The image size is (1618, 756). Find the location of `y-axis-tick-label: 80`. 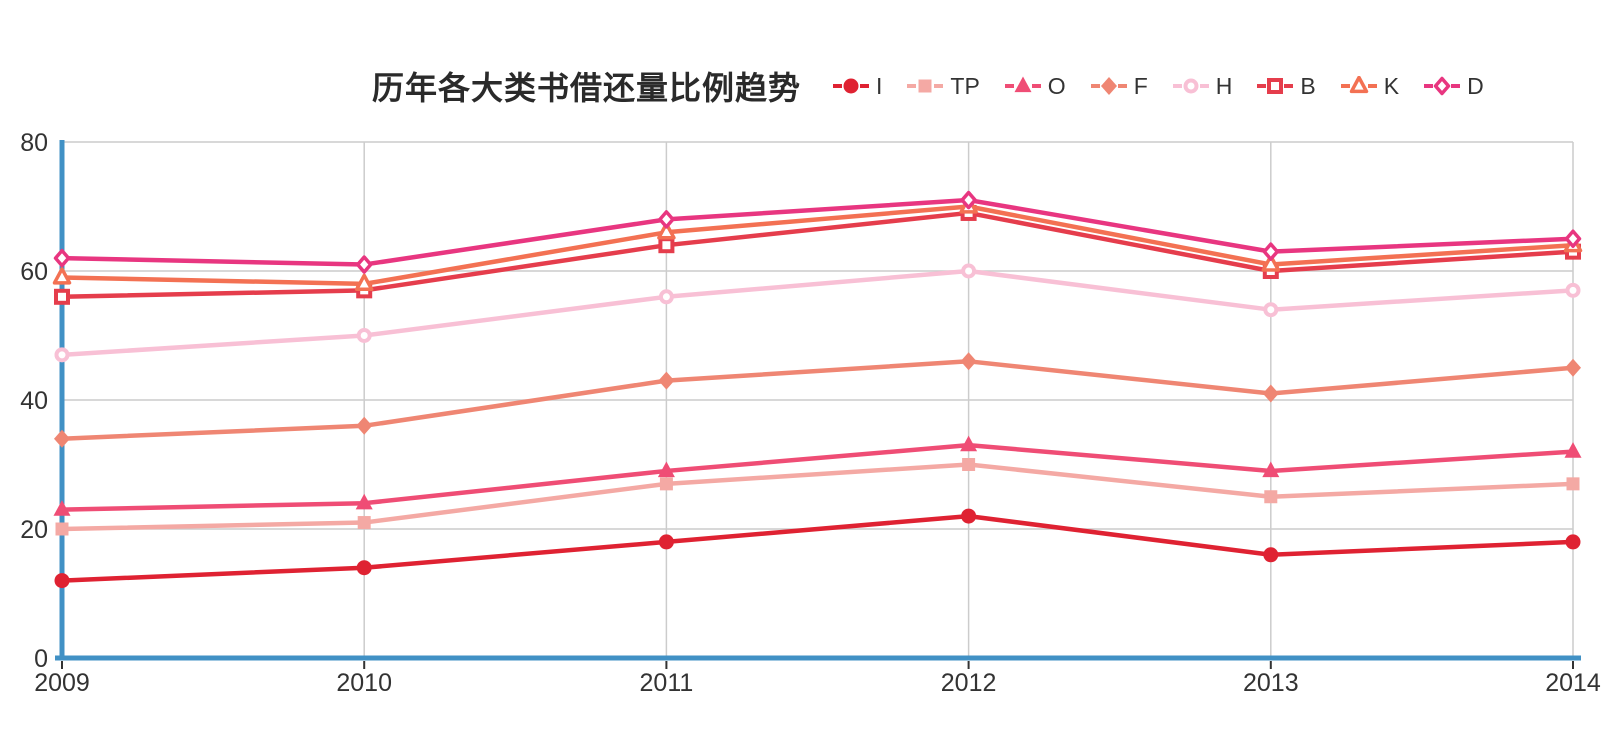

y-axis-tick-label: 80 is located at coordinates (34, 143).